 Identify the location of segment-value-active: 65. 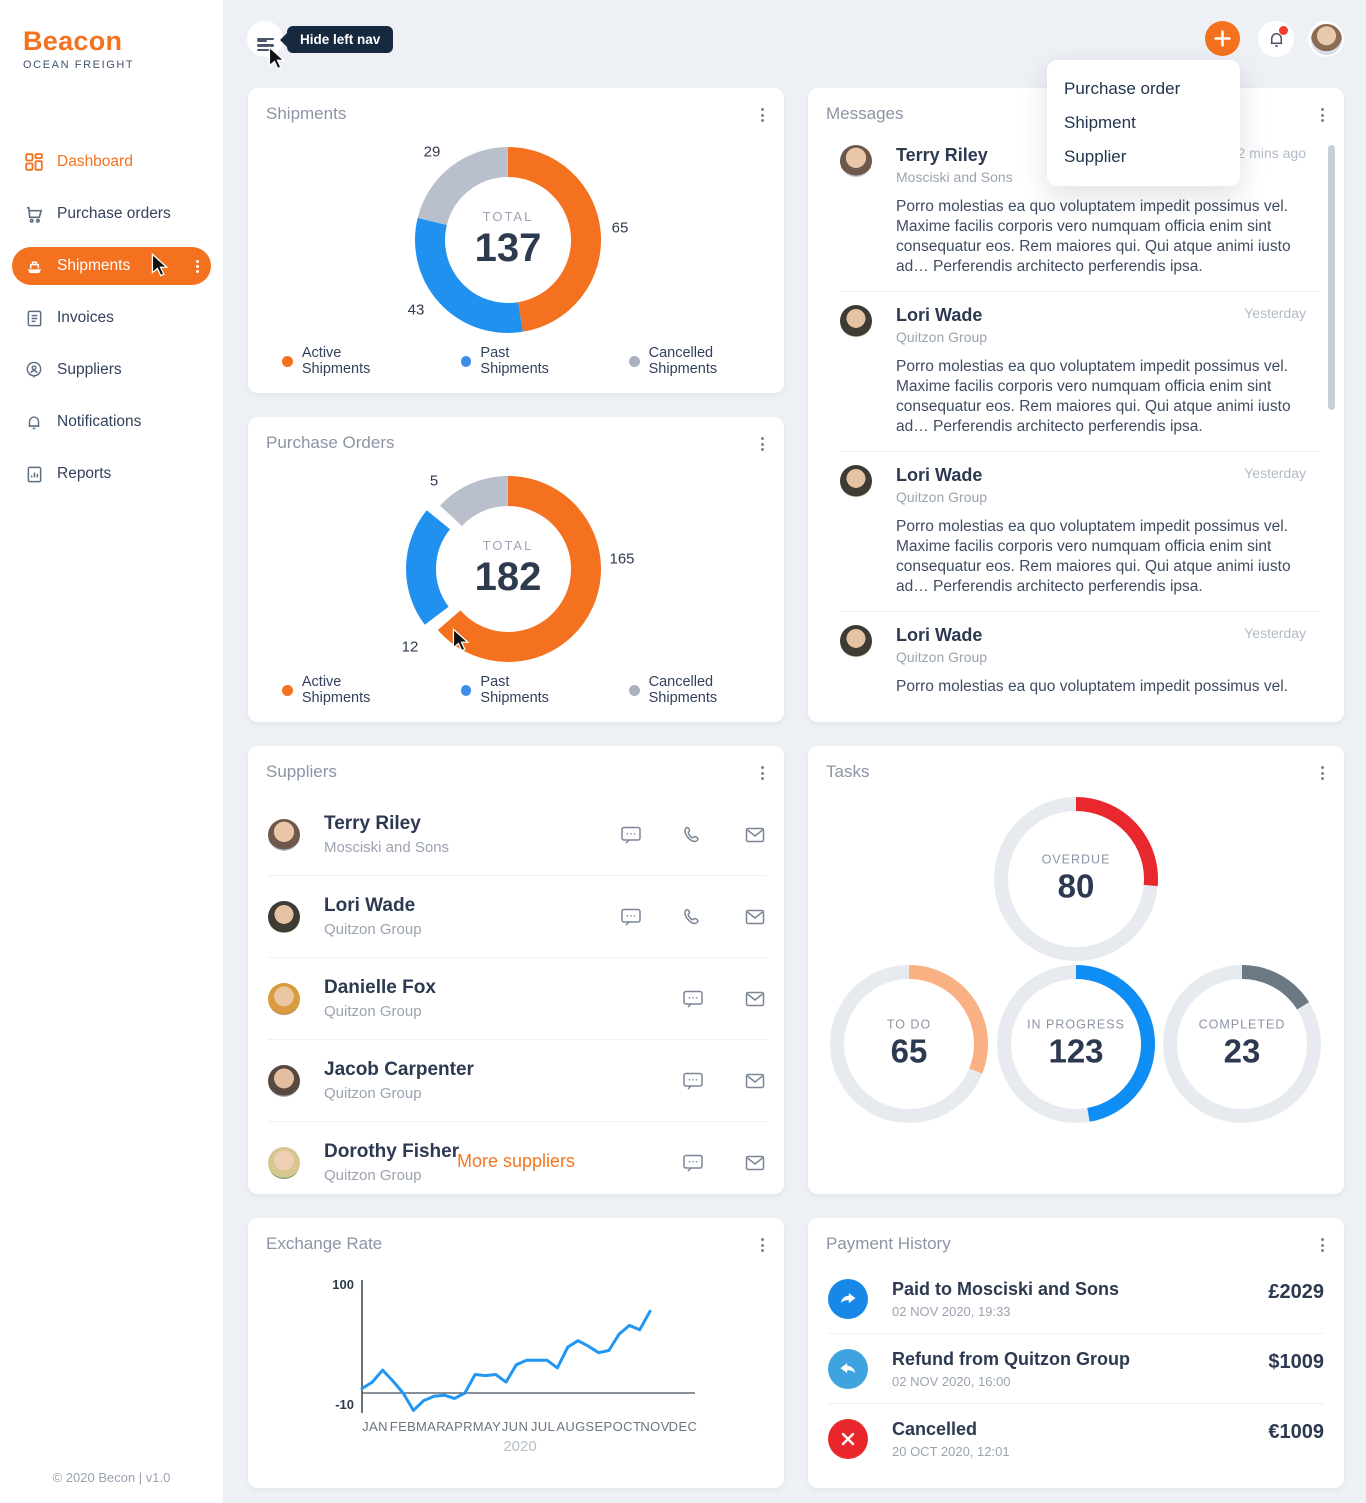
(620, 228).